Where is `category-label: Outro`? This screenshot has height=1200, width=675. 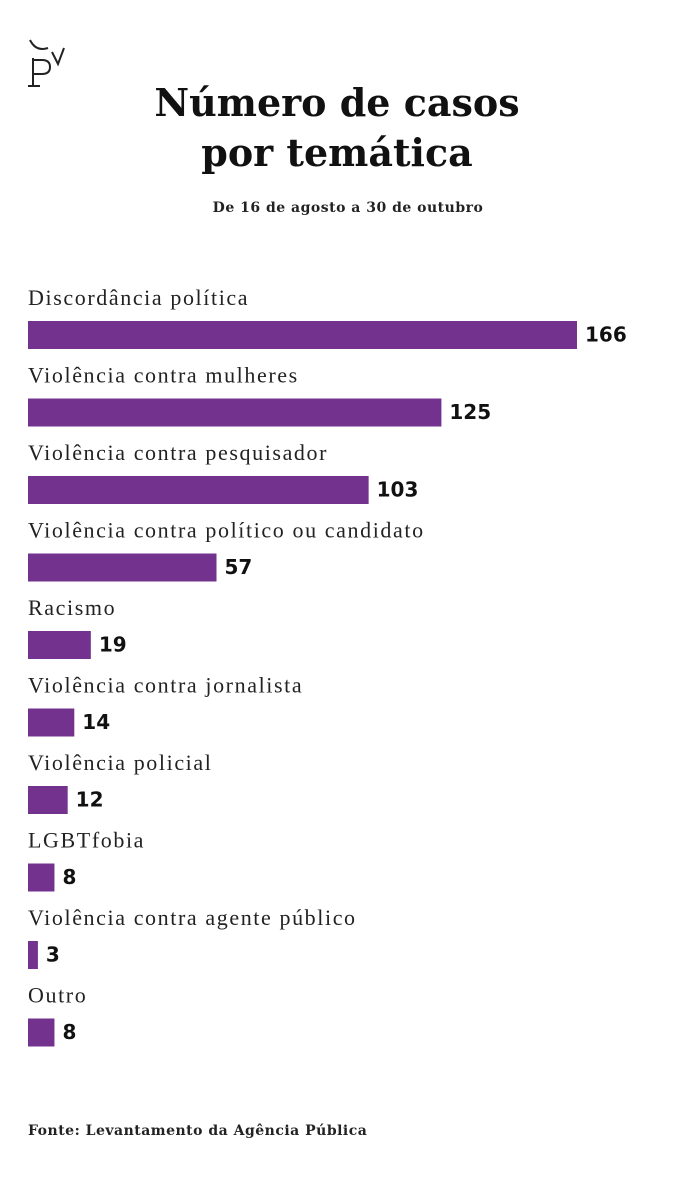
category-label: Outro is located at coordinates (57, 995).